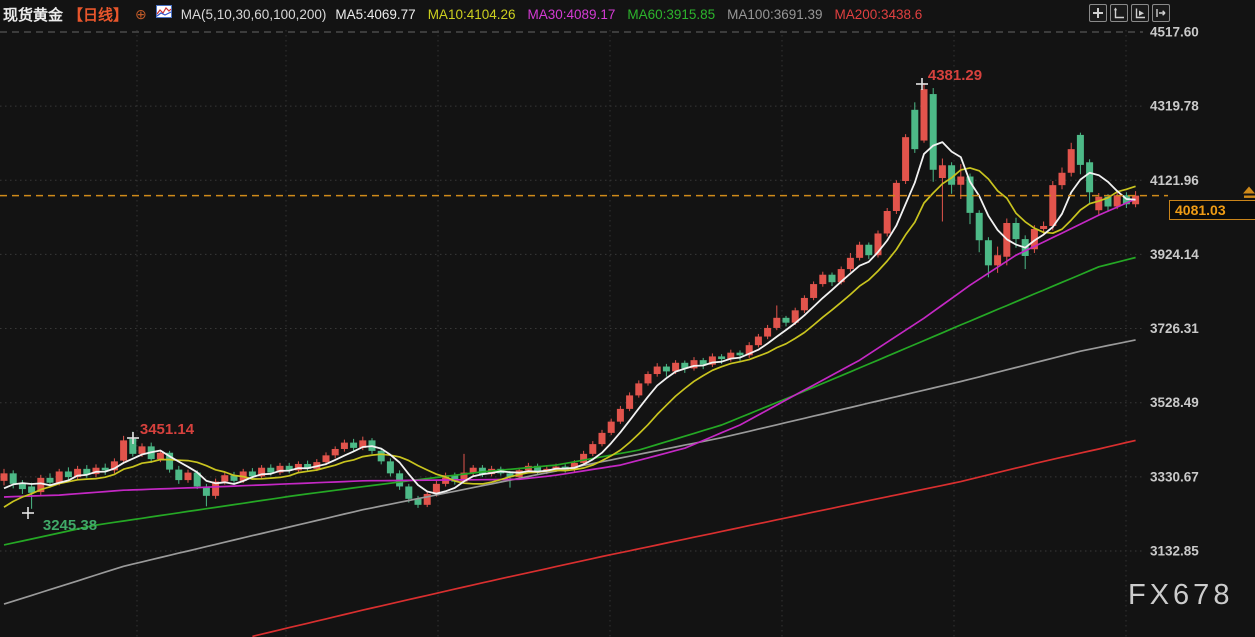 The height and width of the screenshot is (637, 1255). What do you see at coordinates (163, 14) in the screenshot?
I see `mini-chart-icon` at bounding box center [163, 14].